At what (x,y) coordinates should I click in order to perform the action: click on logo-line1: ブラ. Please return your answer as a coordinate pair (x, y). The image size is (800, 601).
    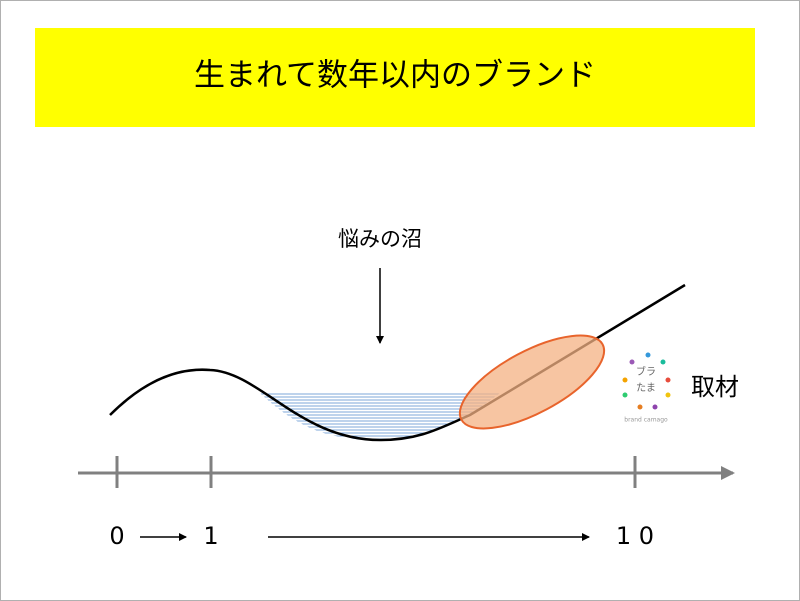
    Looking at the image, I should click on (646, 371).